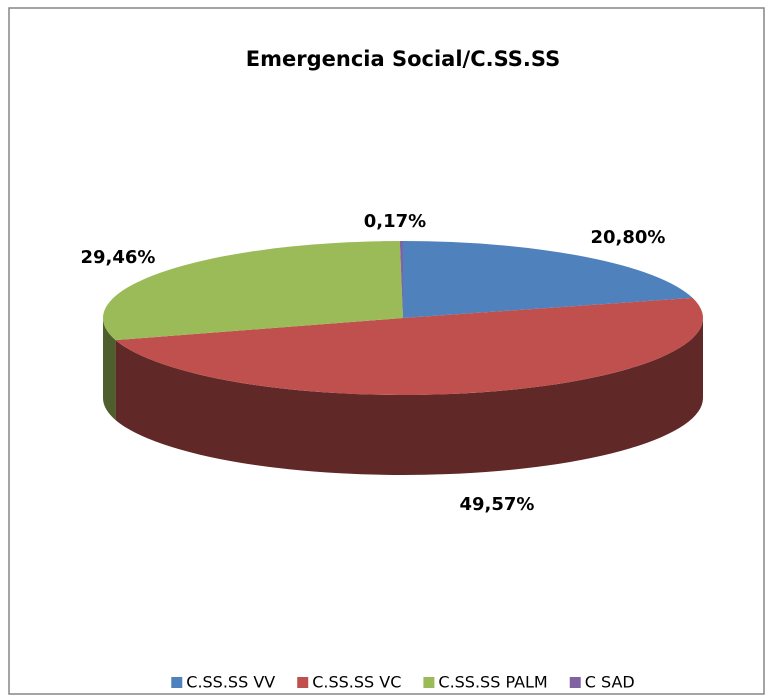 The height and width of the screenshot is (698, 773). I want to click on data-label: 49,57%, so click(497, 504).